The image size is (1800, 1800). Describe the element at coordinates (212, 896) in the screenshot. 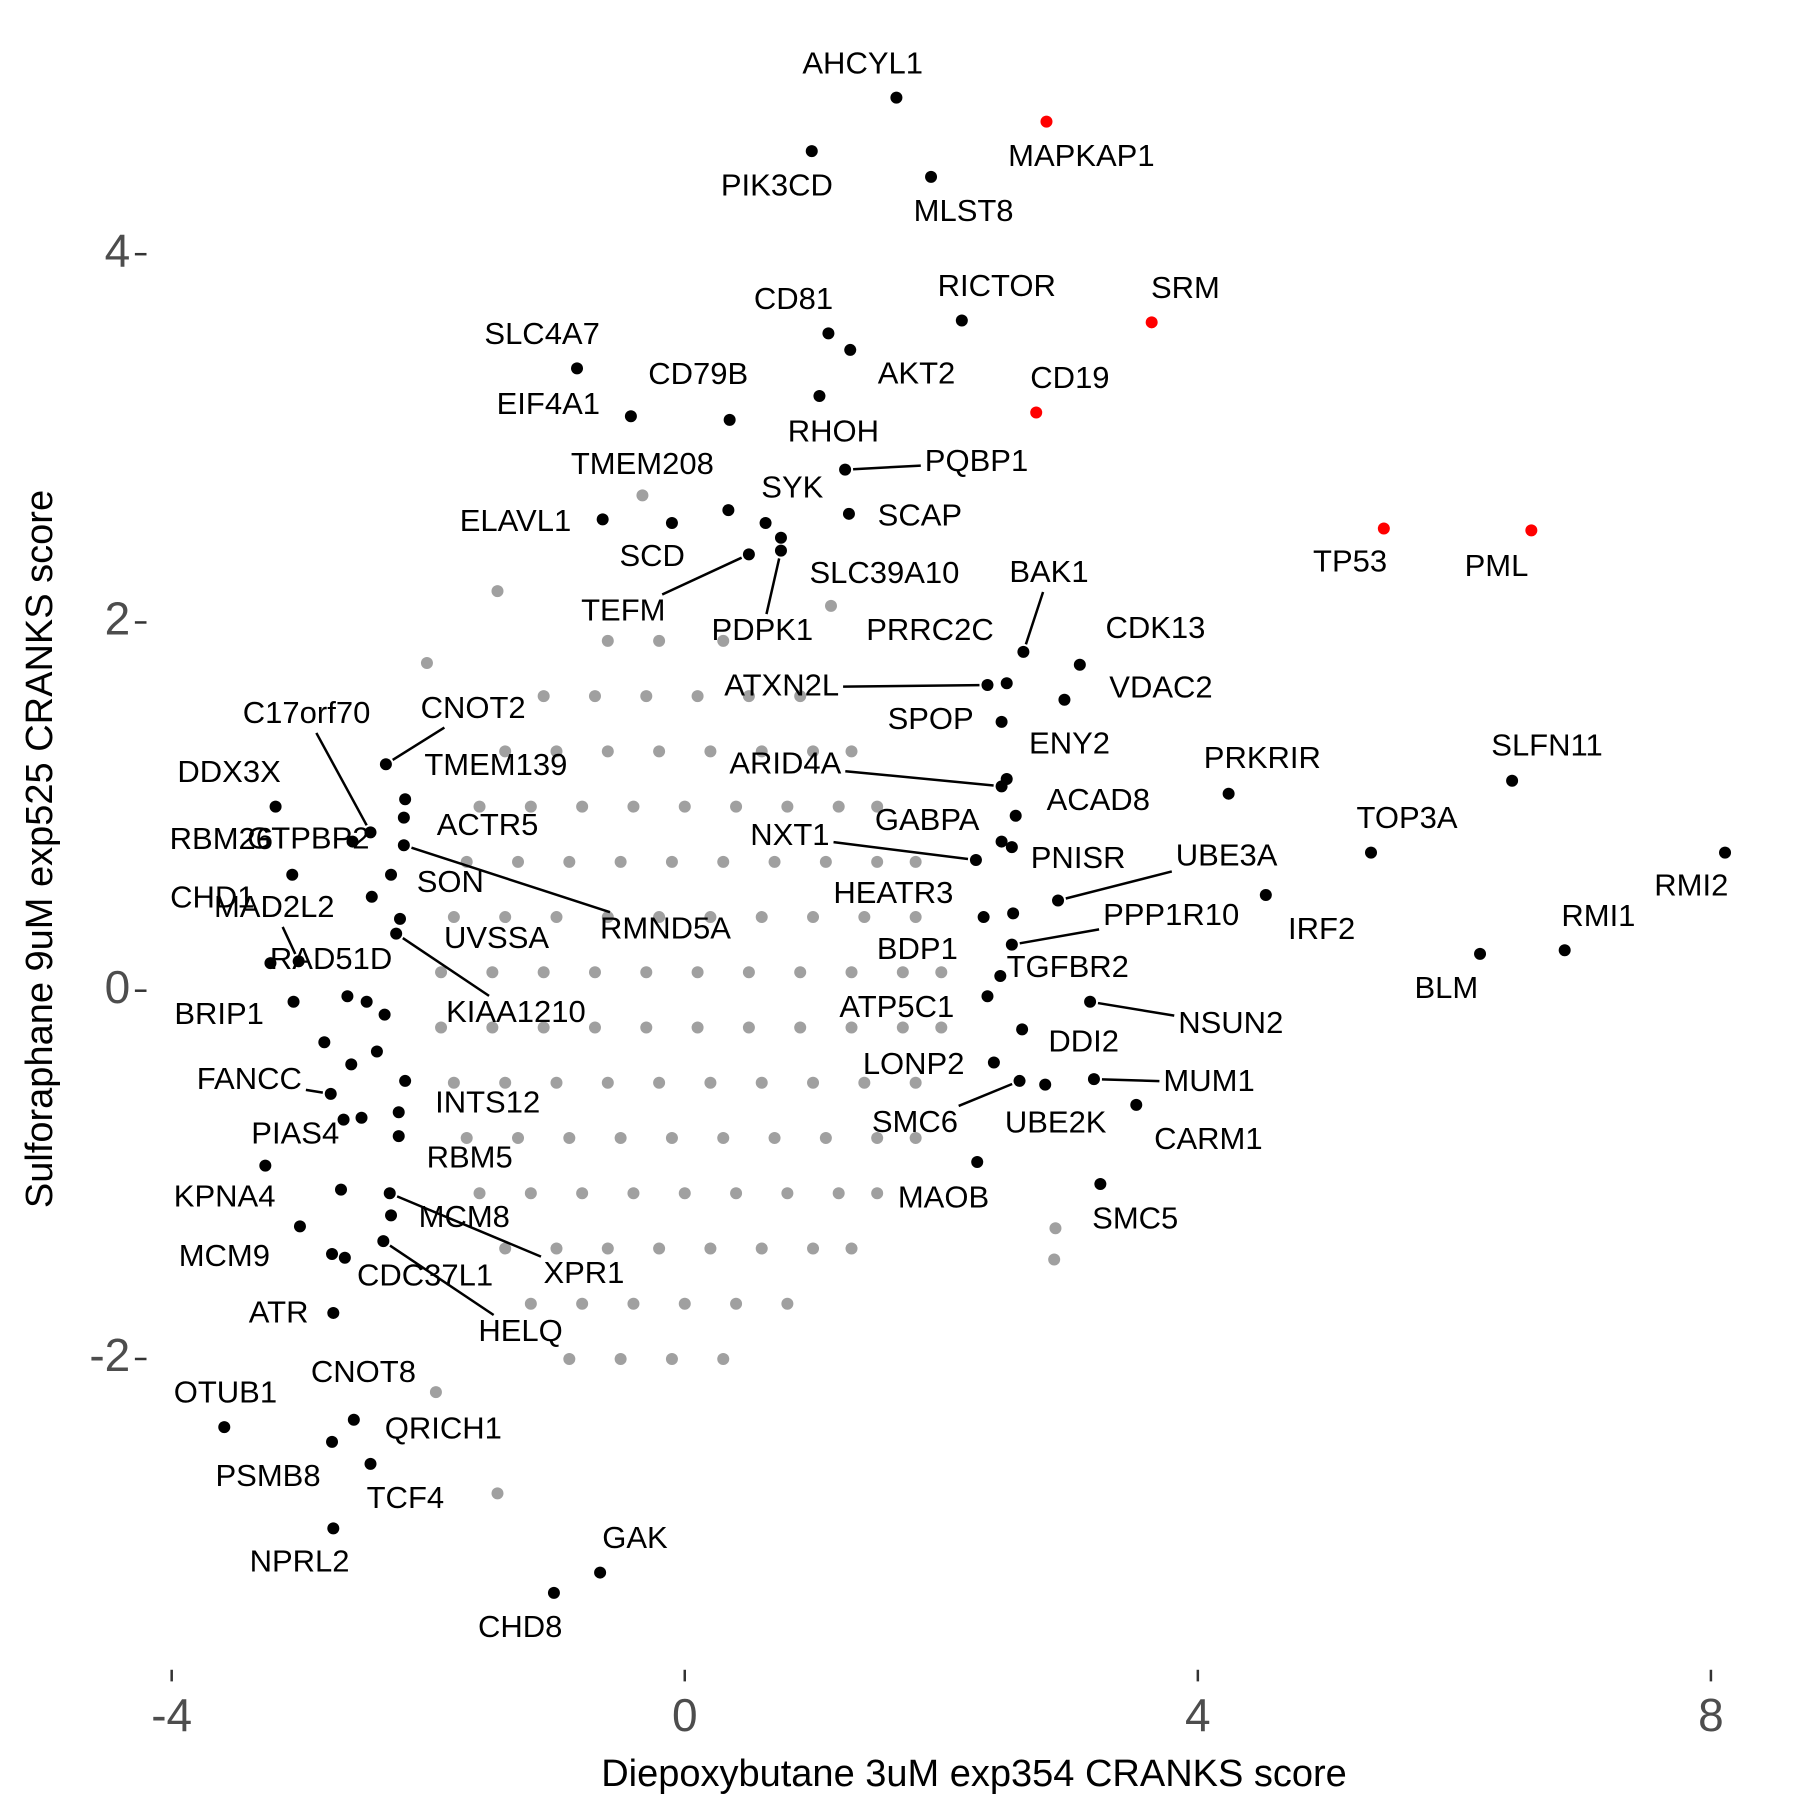

I see `point-label: CHD1` at that location.